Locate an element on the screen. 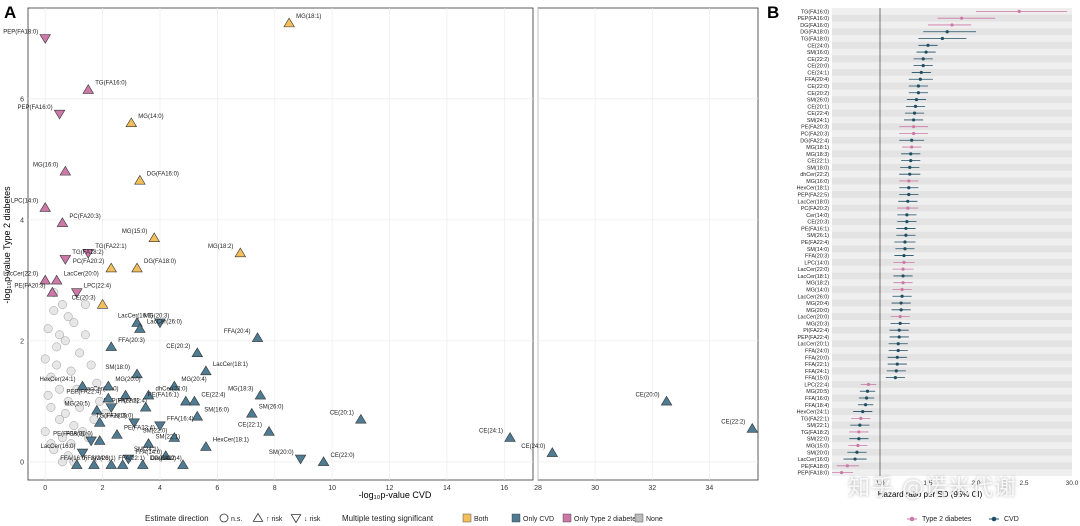 The height and width of the screenshot is (526, 1080). point-label: TG(FA18:2) is located at coordinates (87, 253).